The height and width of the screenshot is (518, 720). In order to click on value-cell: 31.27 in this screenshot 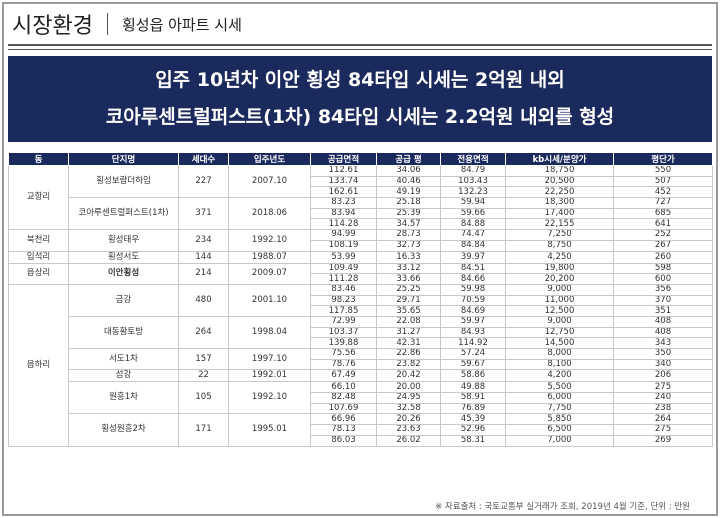, I will do `click(408, 332)`.